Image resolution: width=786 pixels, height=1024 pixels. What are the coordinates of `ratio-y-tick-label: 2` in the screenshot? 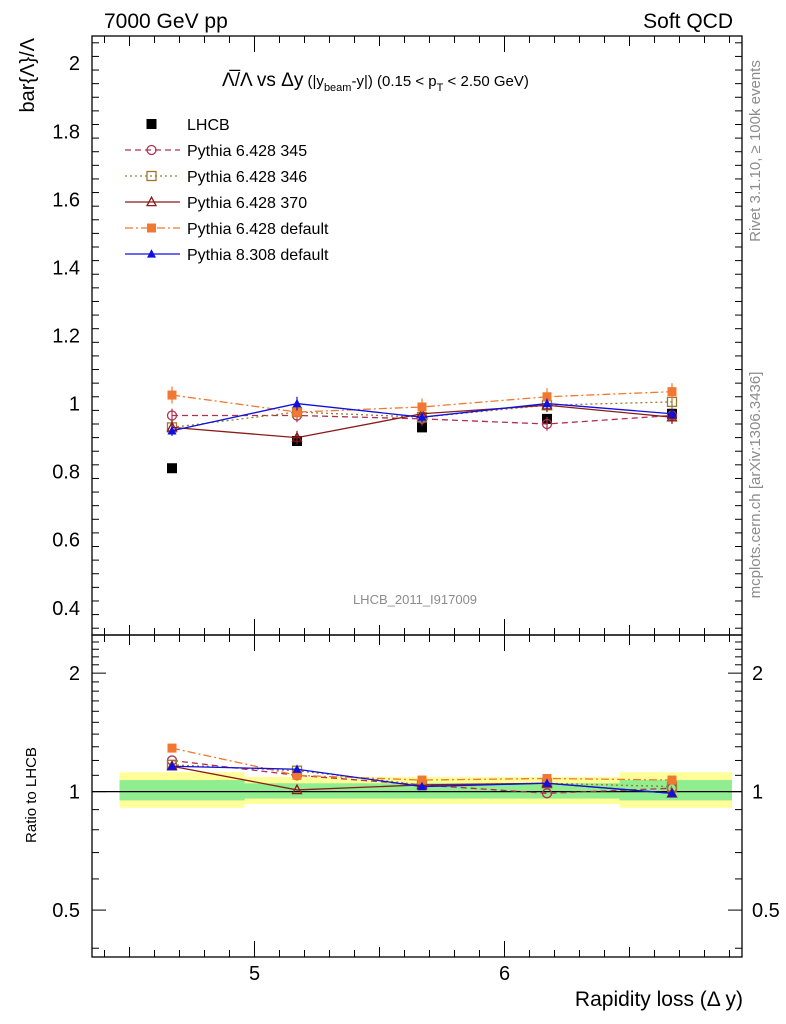 It's located at (74, 674).